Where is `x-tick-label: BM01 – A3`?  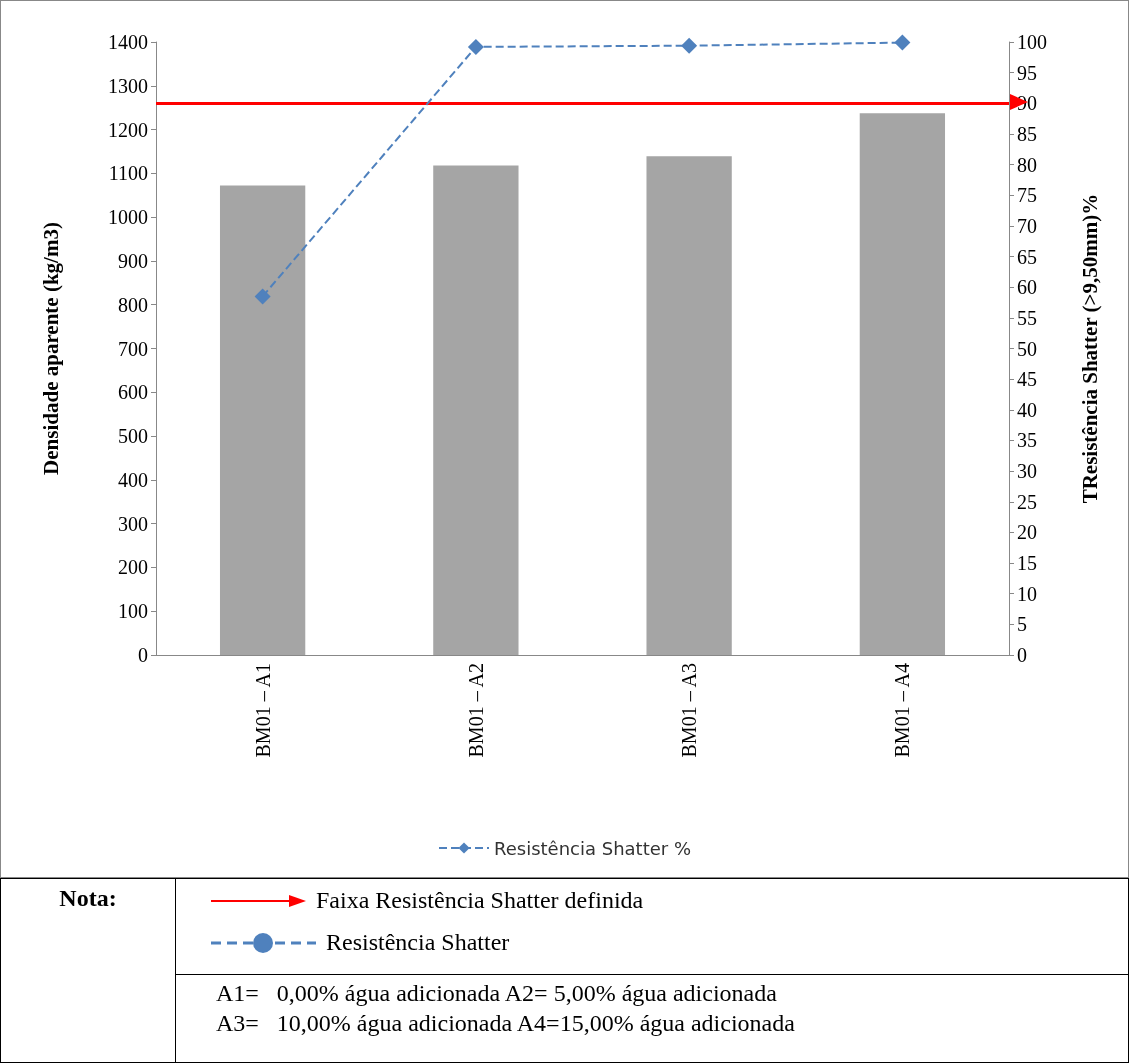 x-tick-label: BM01 – A3 is located at coordinates (689, 710).